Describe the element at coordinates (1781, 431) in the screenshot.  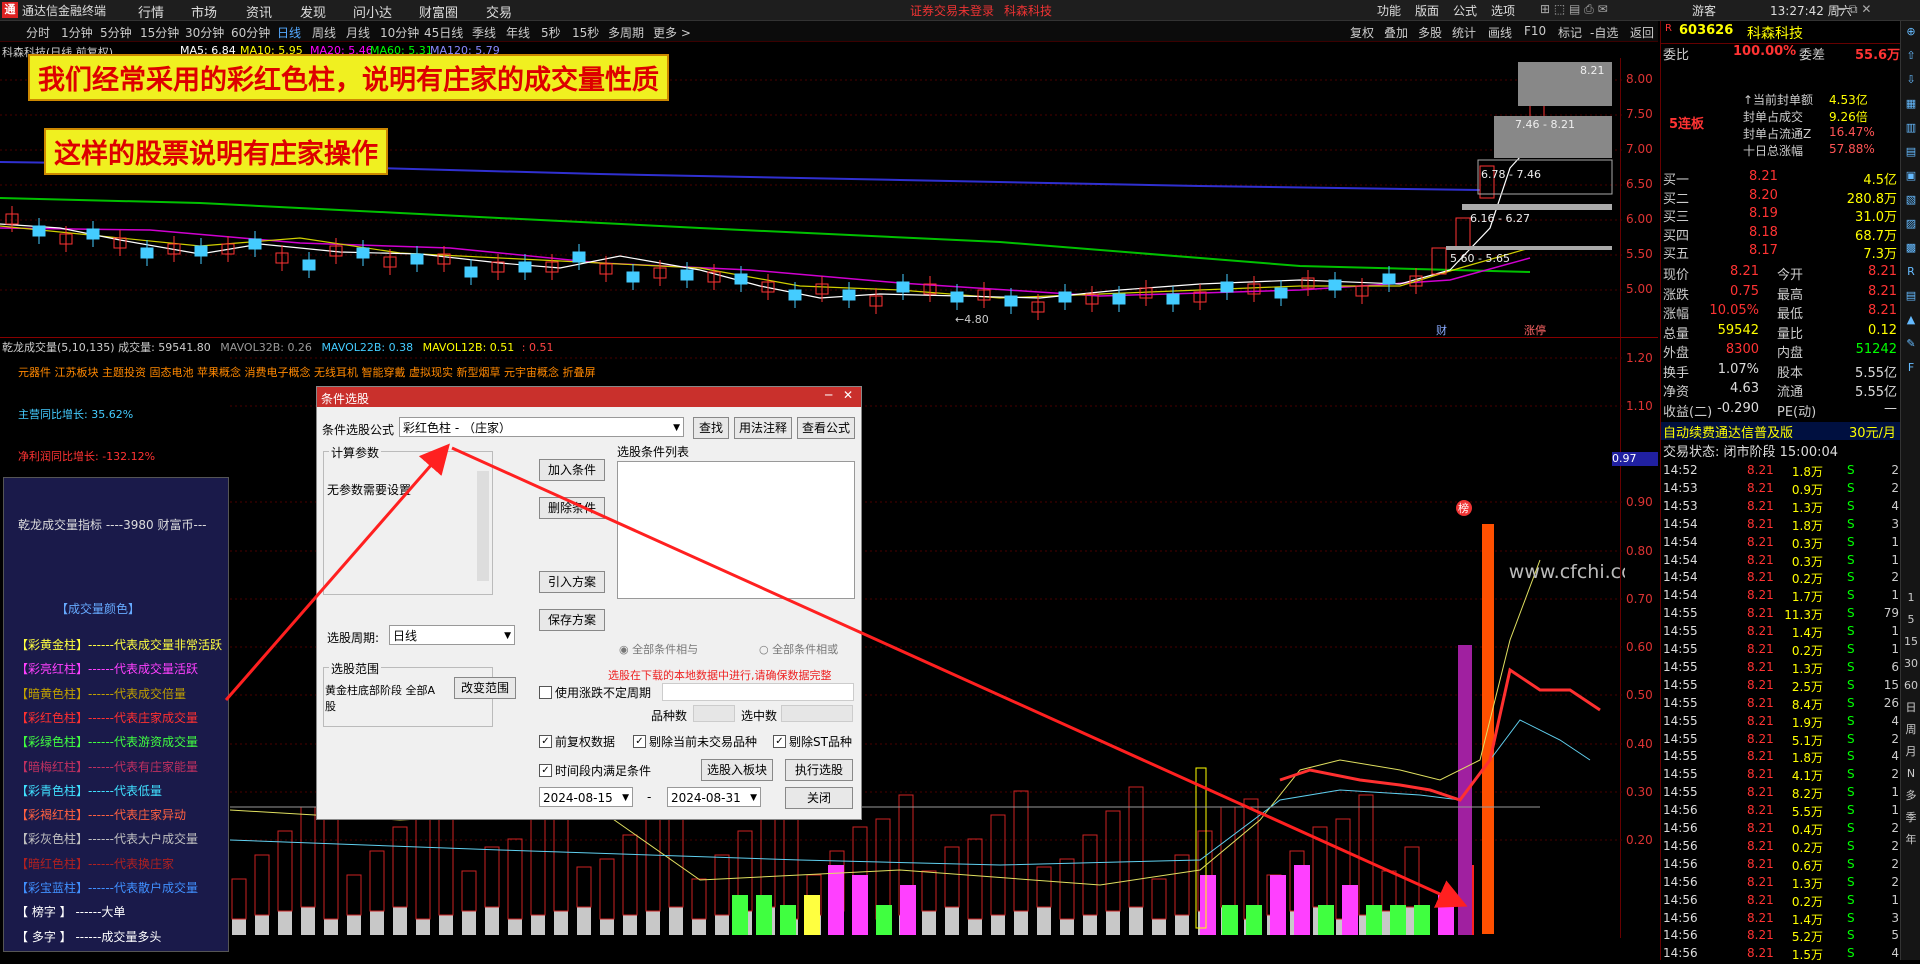
I see `ad-row: 自动续费通达信普及版 30元/月` at that location.